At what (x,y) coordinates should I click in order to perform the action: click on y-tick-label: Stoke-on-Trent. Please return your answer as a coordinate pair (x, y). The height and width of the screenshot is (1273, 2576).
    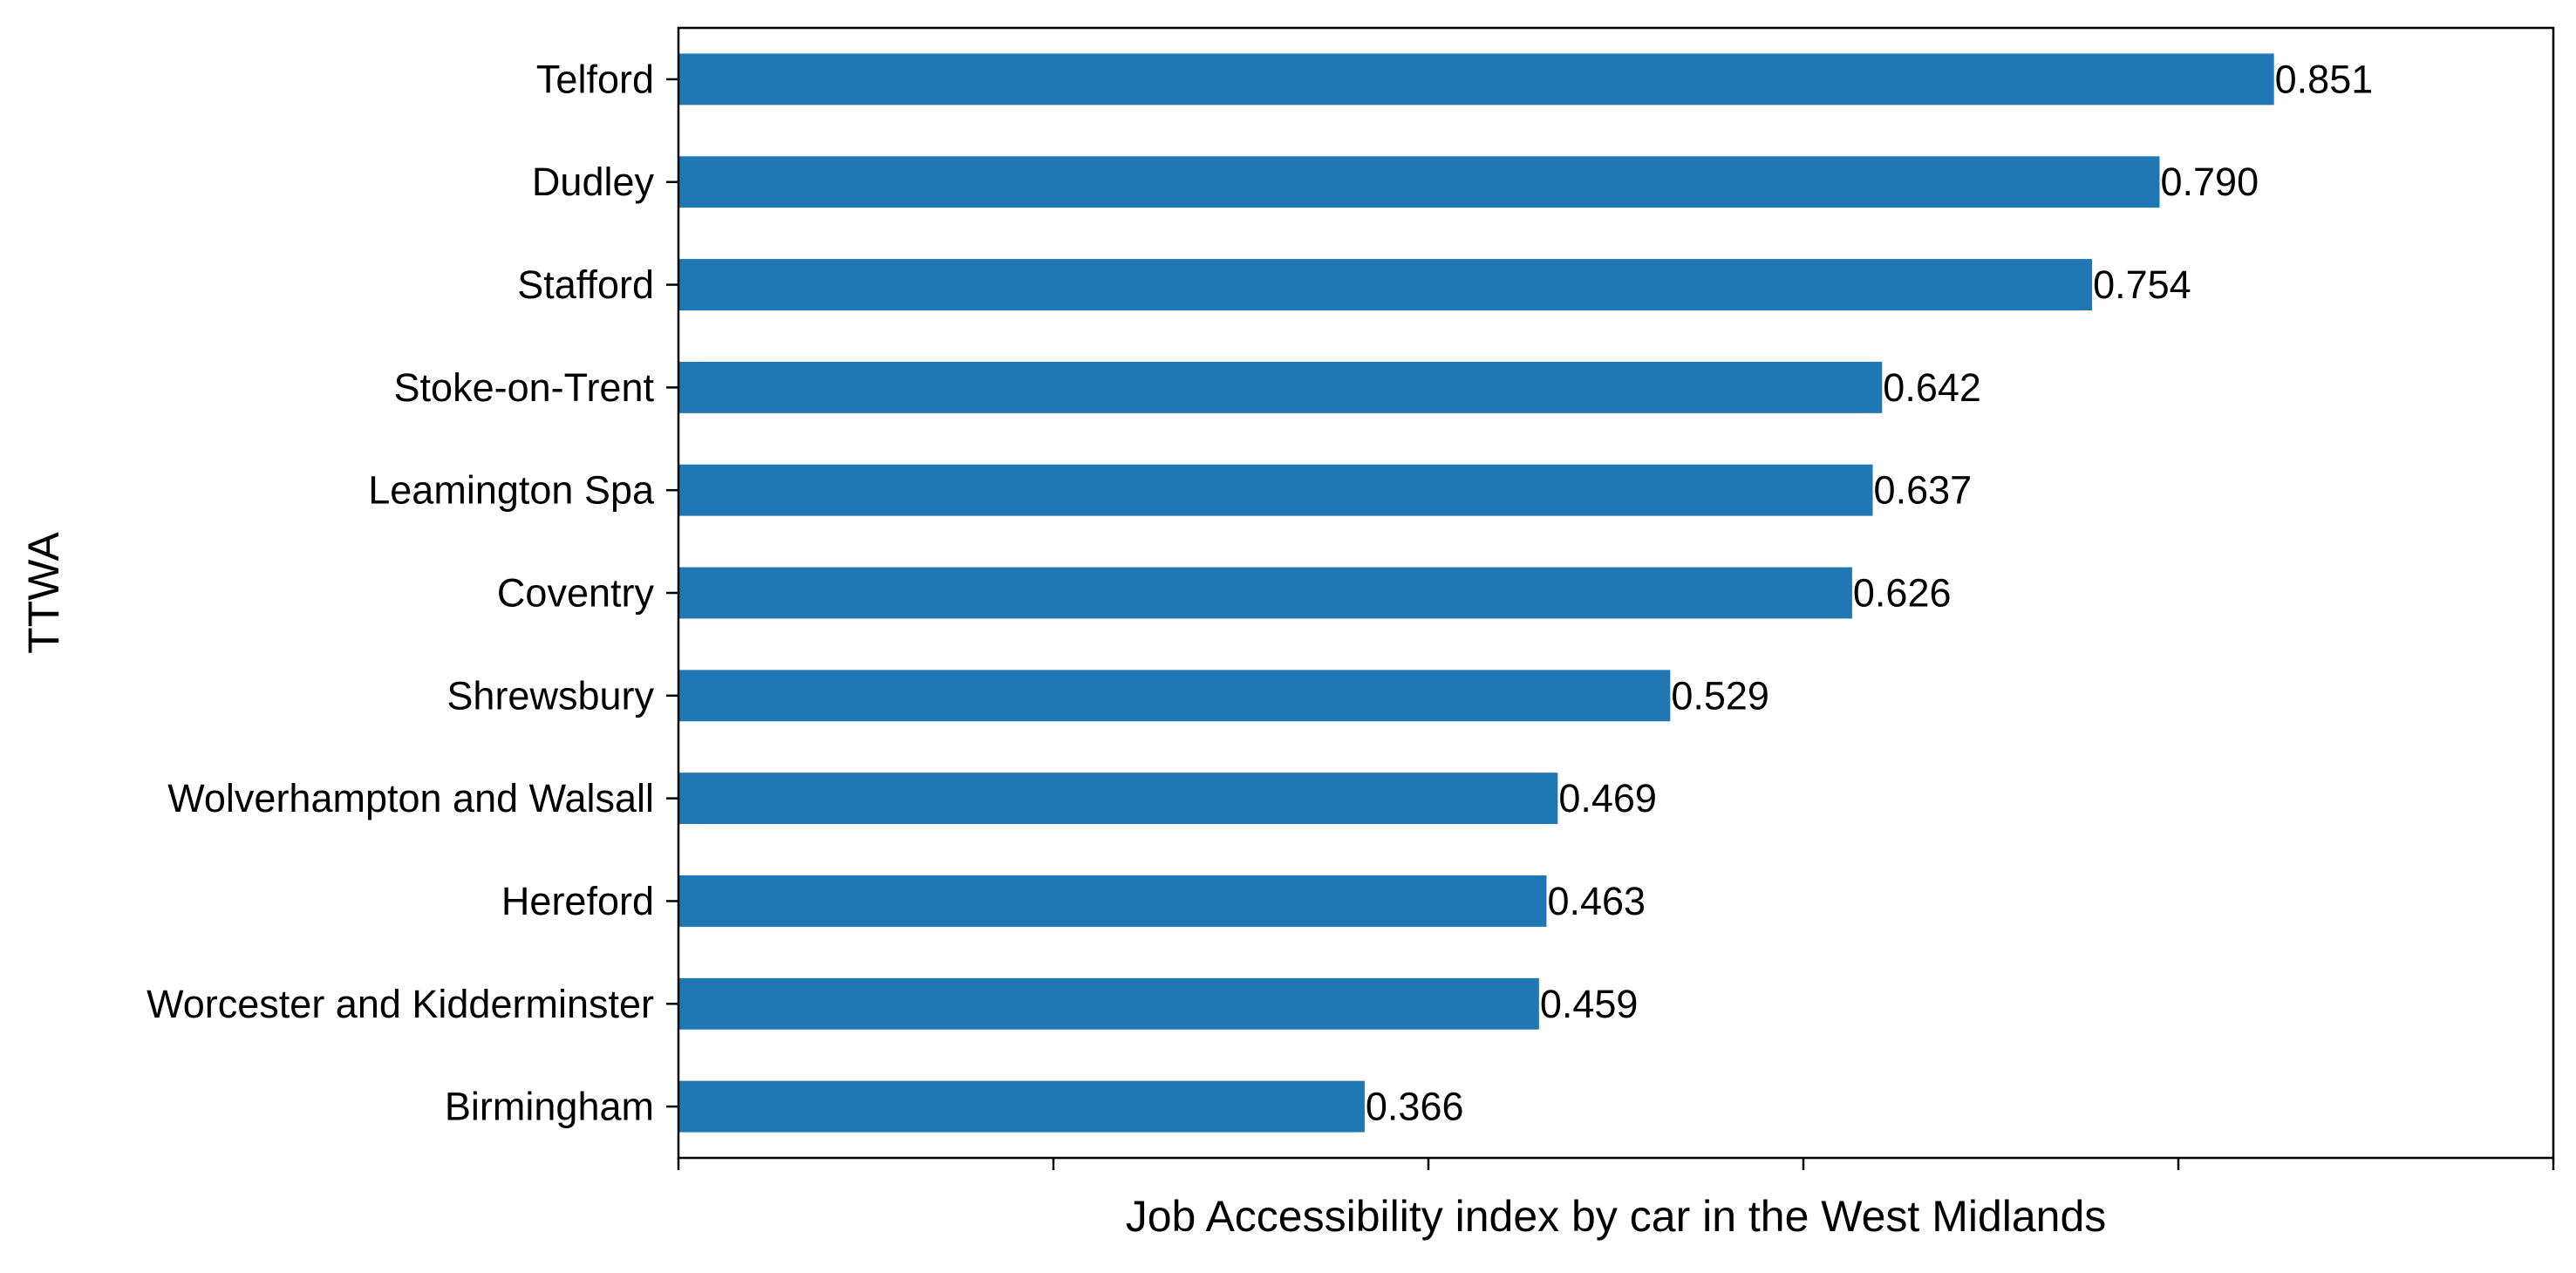
    Looking at the image, I should click on (524, 387).